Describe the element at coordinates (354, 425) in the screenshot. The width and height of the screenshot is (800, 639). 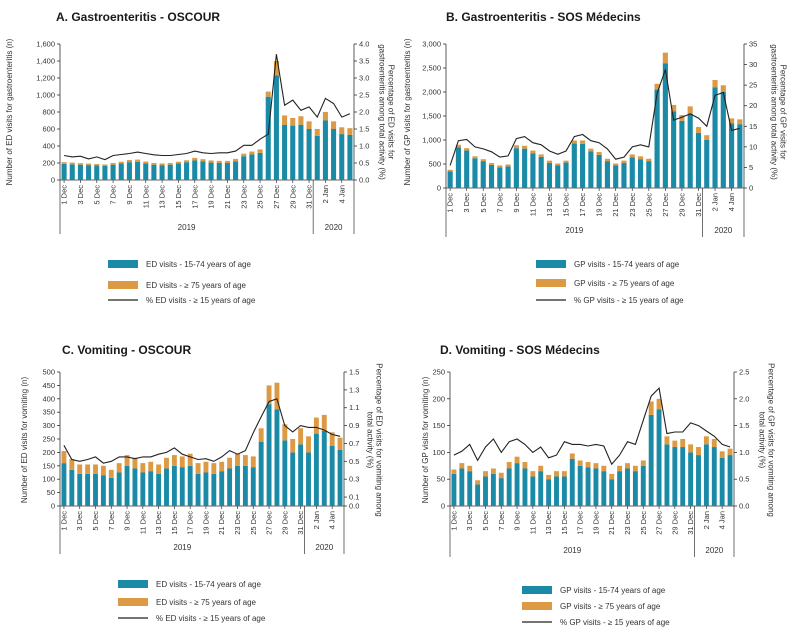
I see `right-tick-label: 0.9` at that location.